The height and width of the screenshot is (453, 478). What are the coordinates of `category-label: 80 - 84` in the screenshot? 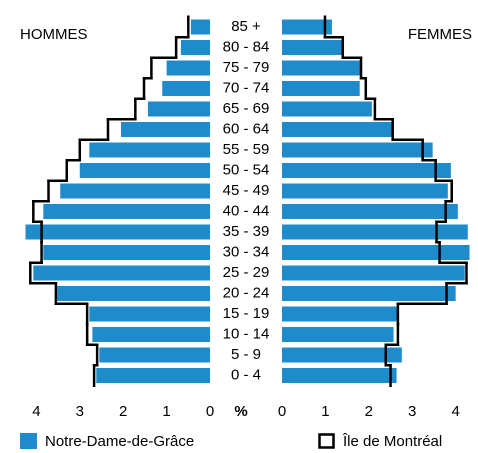 It's located at (246, 46).